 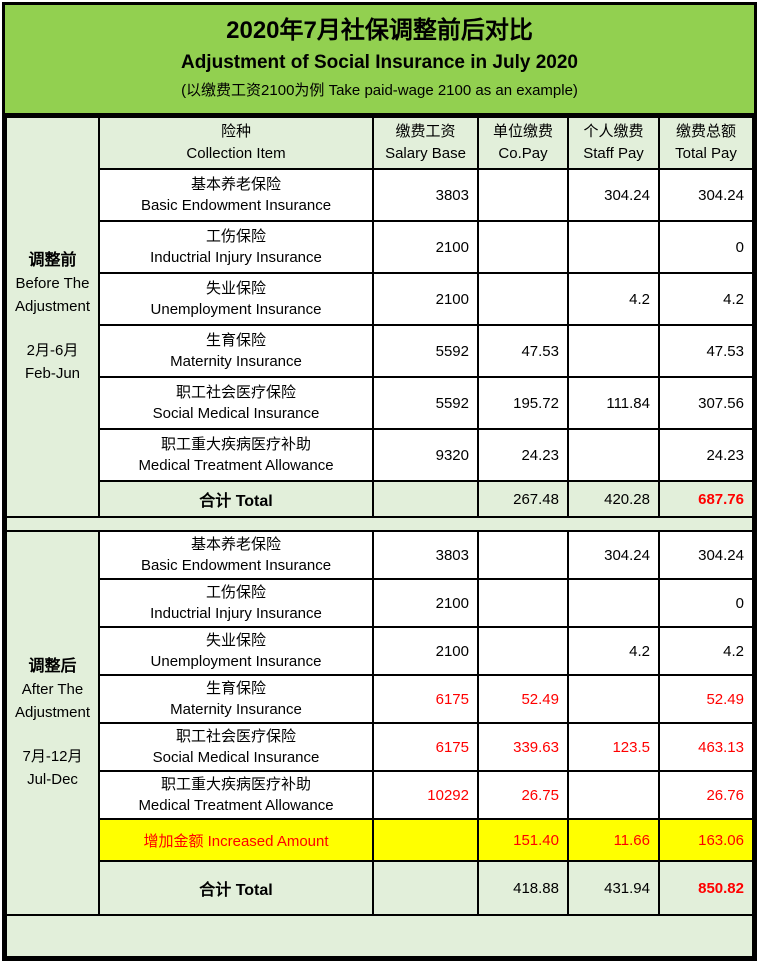 What do you see at coordinates (706, 840) in the screenshot?
I see `increased-total-pay-cell: 163.06` at bounding box center [706, 840].